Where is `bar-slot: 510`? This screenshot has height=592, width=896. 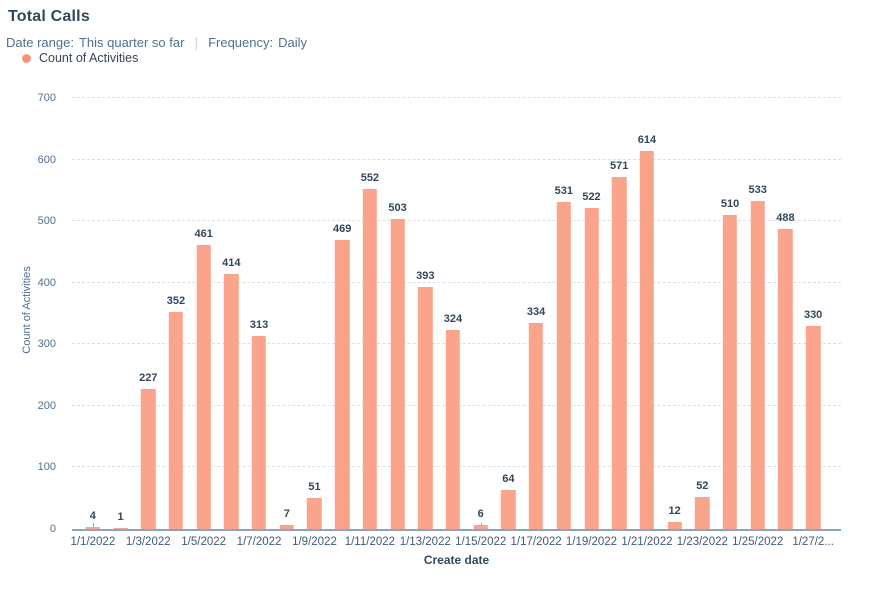 bar-slot: 510 is located at coordinates (730, 313).